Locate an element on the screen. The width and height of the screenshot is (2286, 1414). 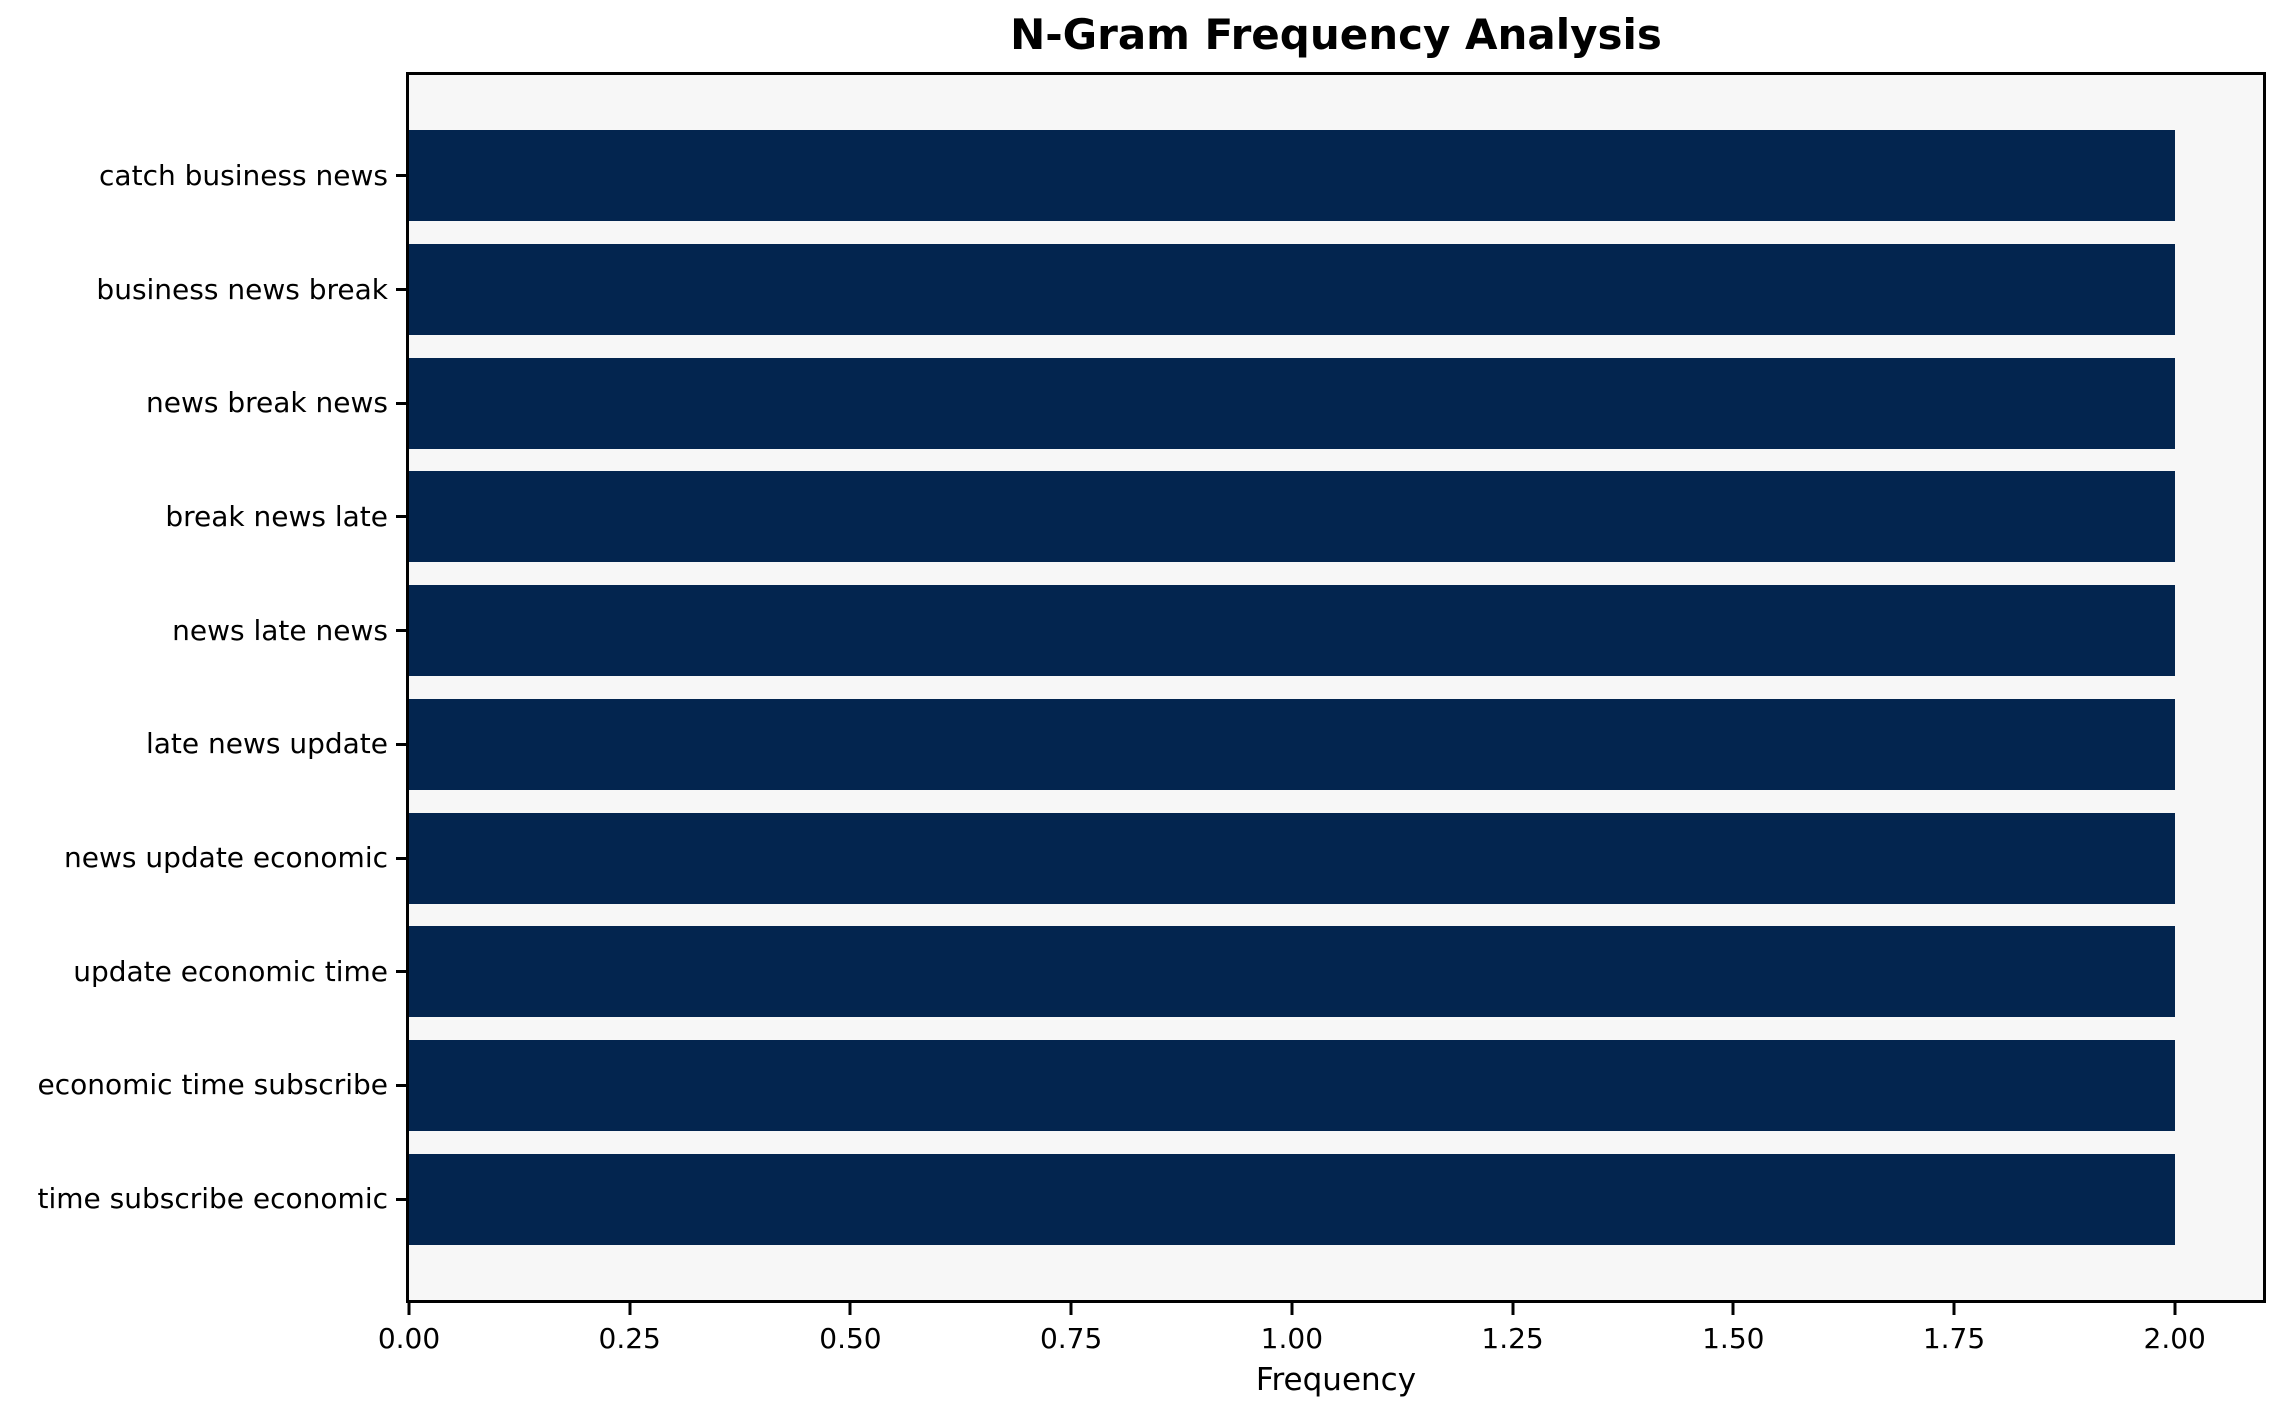
y-axis-row: news late news is located at coordinates (203, 631).